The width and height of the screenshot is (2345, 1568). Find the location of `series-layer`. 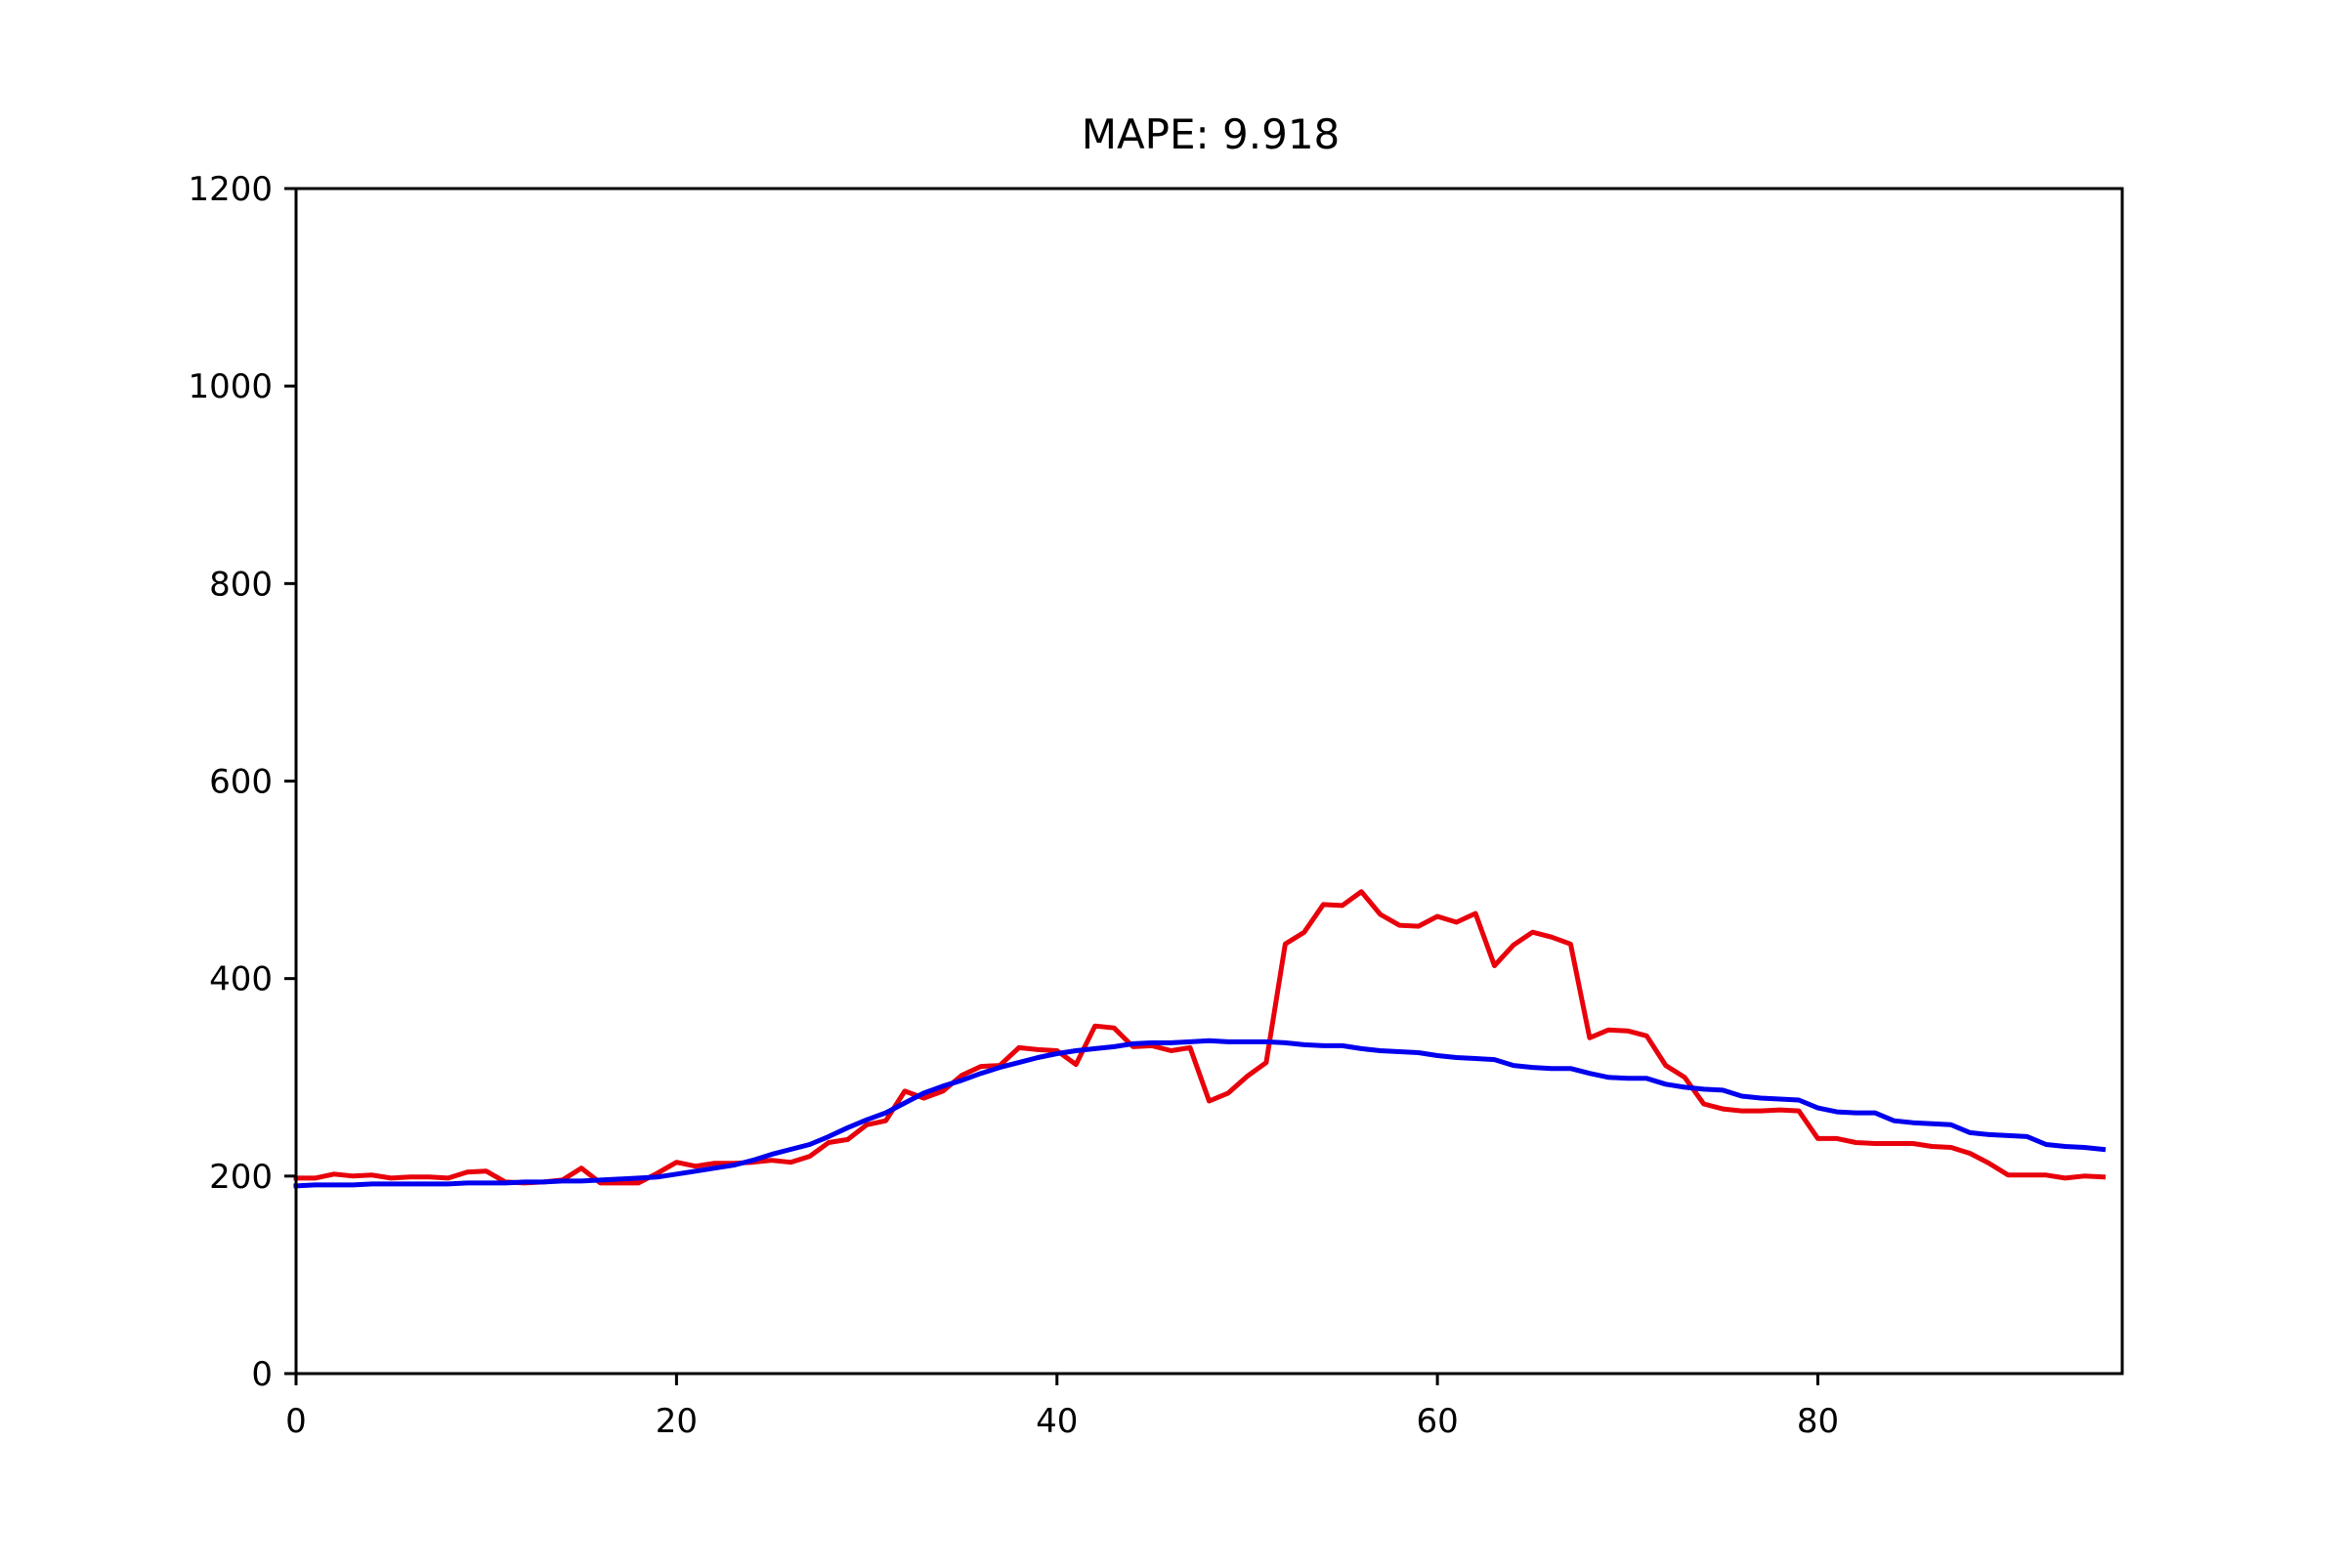

series-layer is located at coordinates (1200, 1039).